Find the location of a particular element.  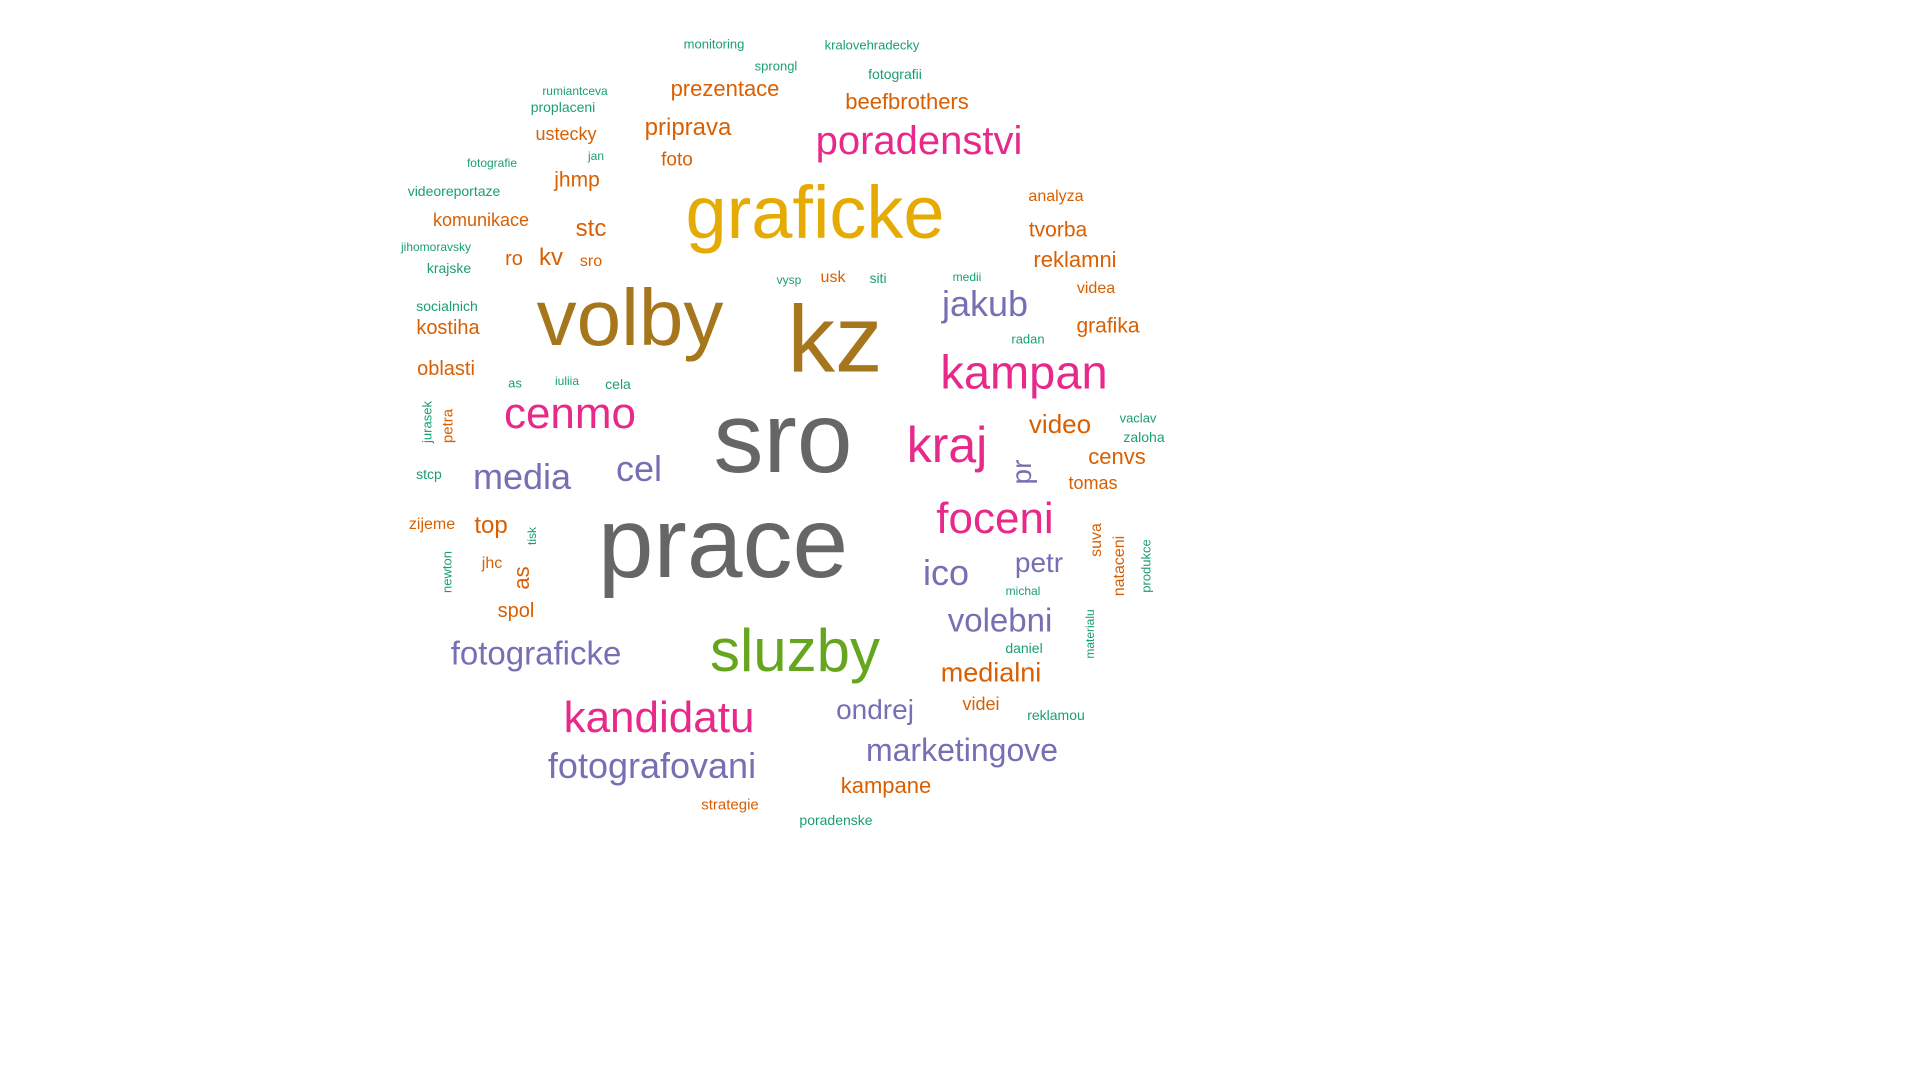

word-grafika: grafika is located at coordinates (1108, 326).